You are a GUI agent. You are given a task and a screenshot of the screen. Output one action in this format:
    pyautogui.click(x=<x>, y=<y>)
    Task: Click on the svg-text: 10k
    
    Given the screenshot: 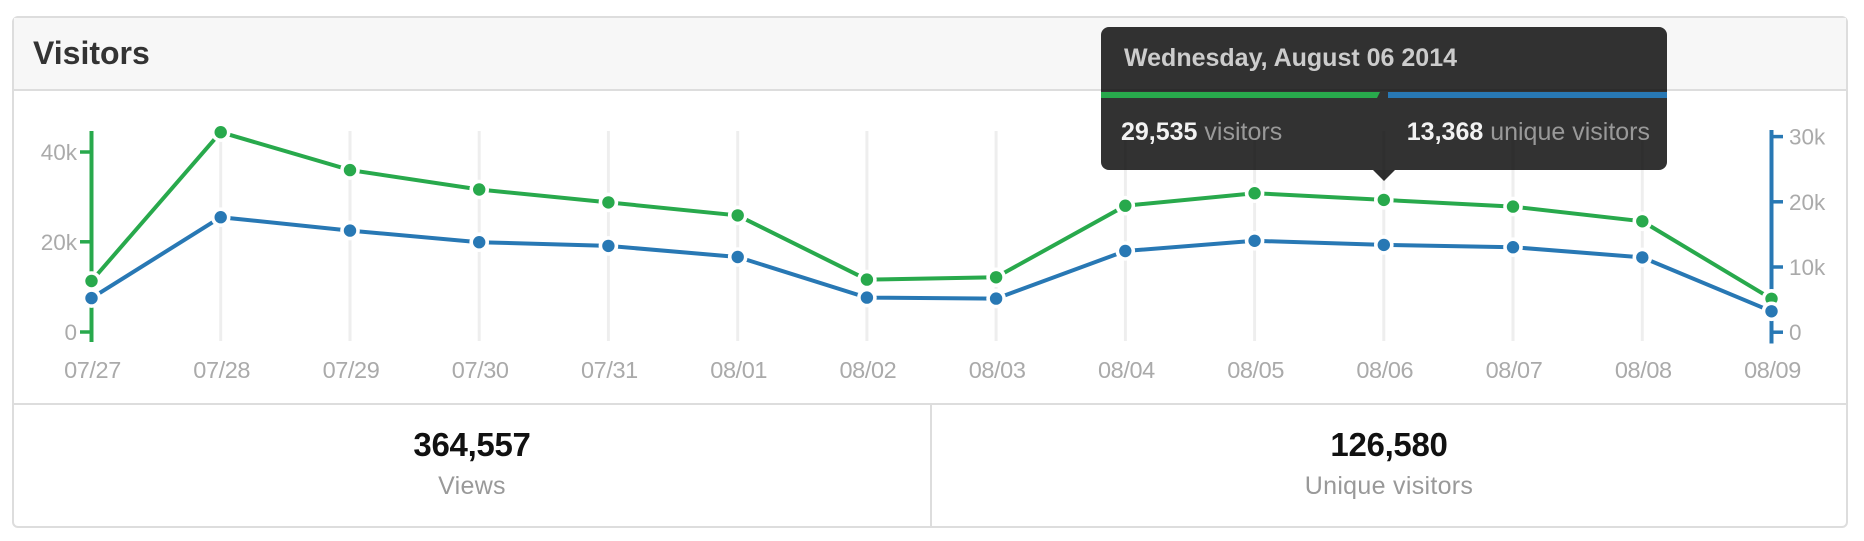 What is the action you would take?
    pyautogui.click(x=1807, y=267)
    